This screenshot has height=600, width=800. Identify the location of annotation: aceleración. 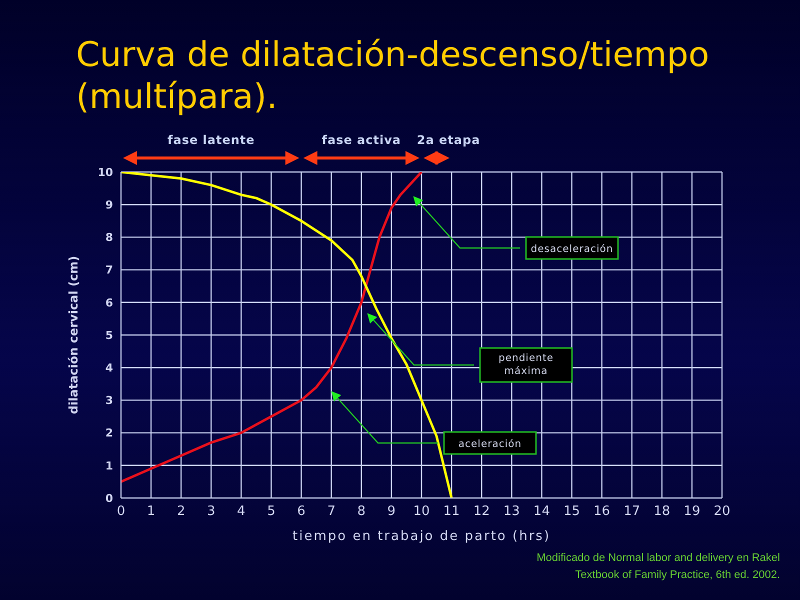
(490, 444).